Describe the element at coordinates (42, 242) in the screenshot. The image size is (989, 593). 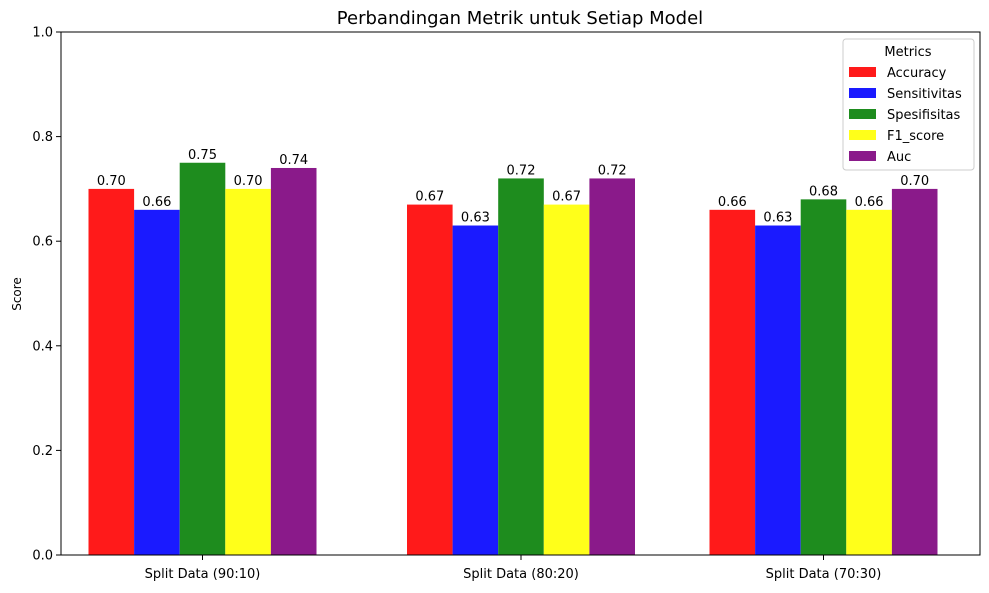
I see `y-tick-label: 0.6` at that location.